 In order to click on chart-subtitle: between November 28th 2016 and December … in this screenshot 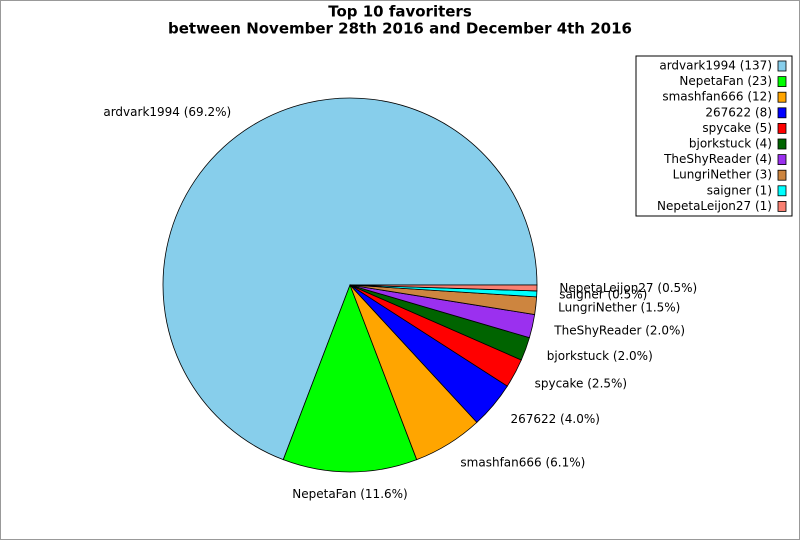, I will do `click(400, 29)`.